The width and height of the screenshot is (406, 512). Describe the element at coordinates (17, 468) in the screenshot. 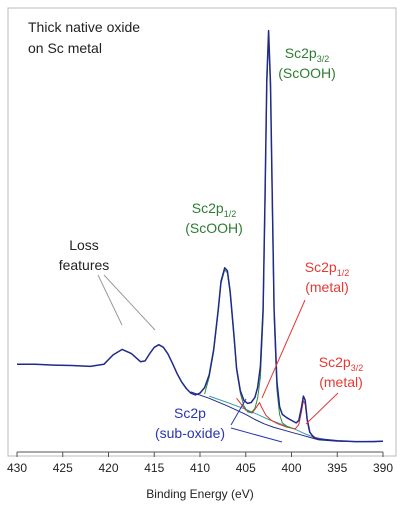

I see `x-tick-label: 430` at that location.